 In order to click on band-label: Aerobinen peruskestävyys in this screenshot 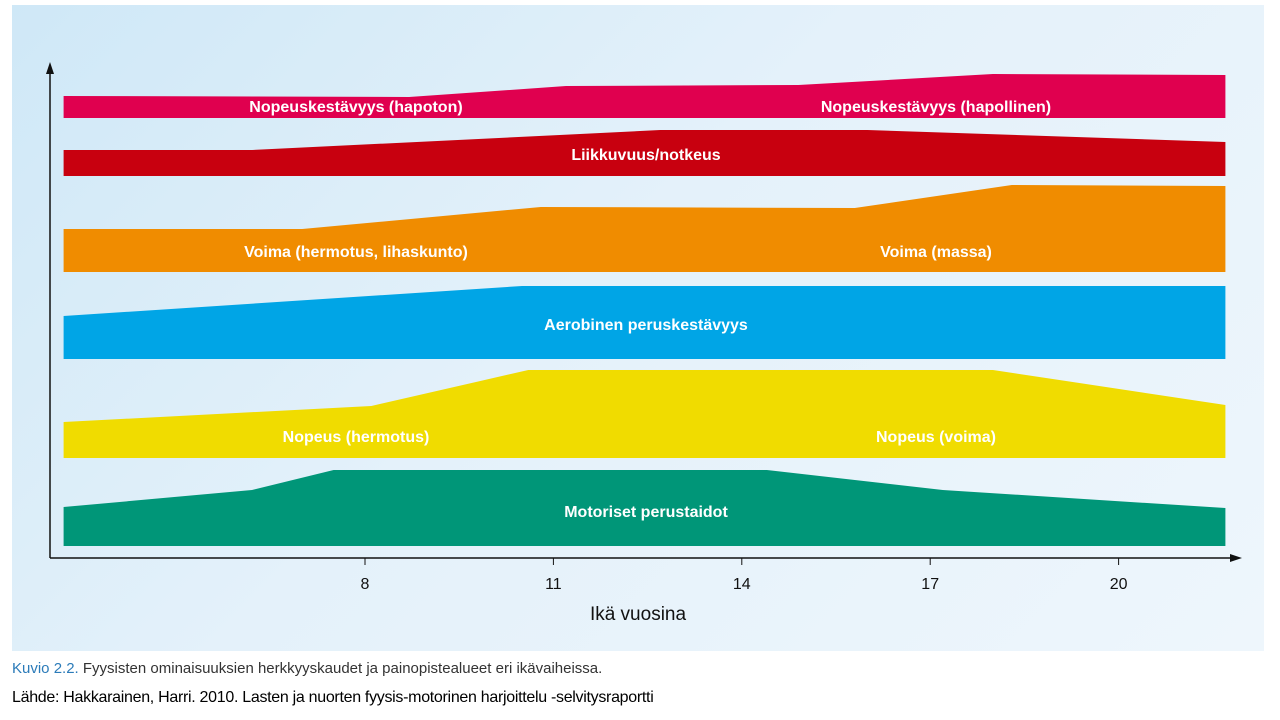, I will do `click(646, 325)`.